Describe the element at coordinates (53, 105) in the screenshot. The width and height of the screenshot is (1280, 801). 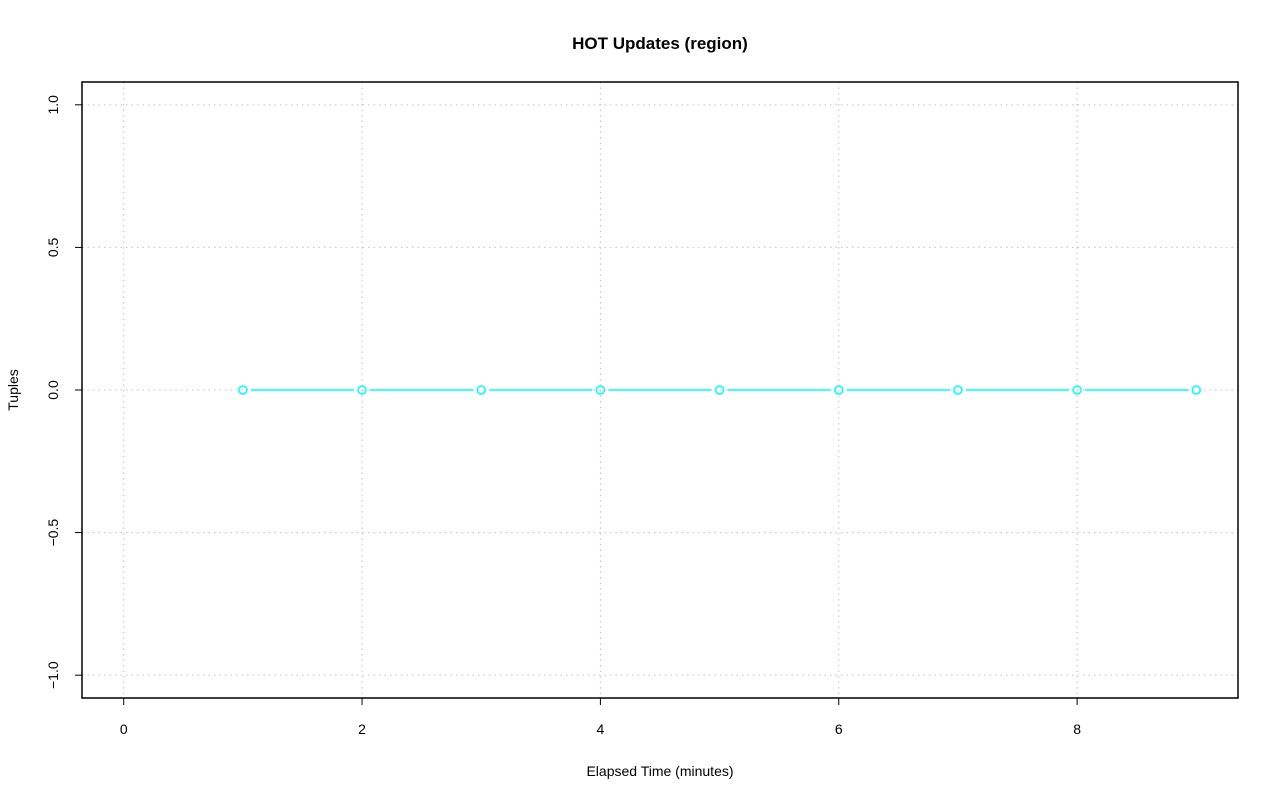
I see `y-tick-label: 1.0` at that location.